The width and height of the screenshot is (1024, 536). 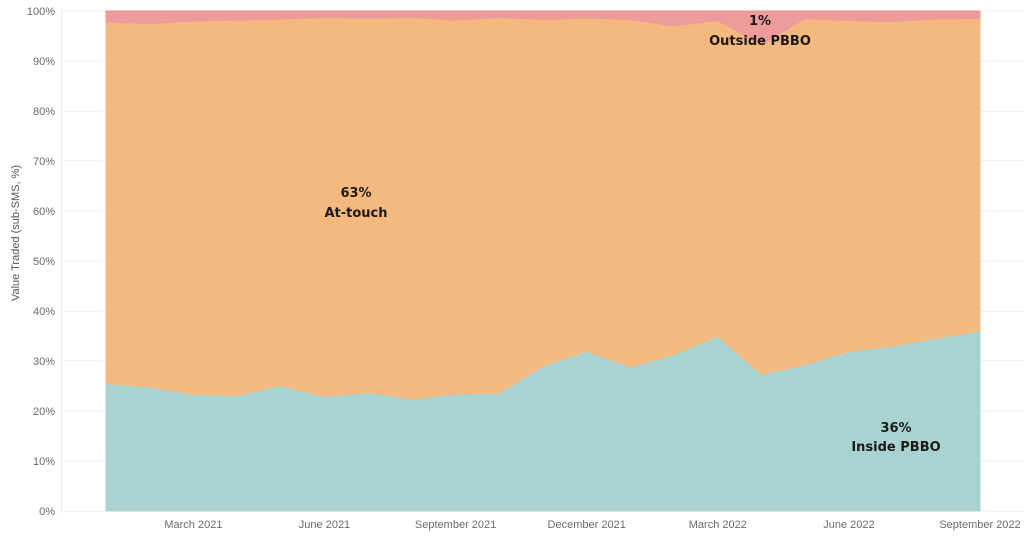 What do you see at coordinates (44, 62) in the screenshot?
I see `y-tick-label: 90%` at bounding box center [44, 62].